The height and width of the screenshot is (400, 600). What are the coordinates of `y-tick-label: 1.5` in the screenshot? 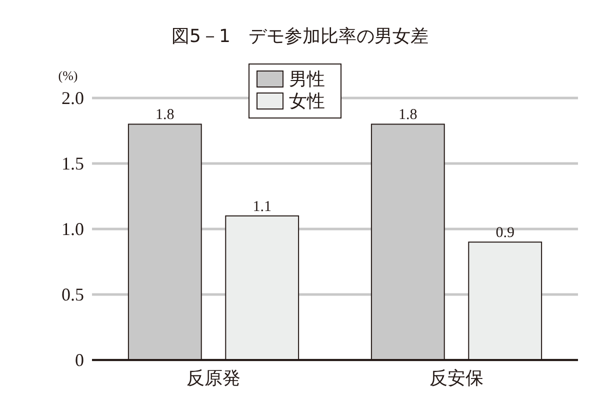 It's located at (73, 163).